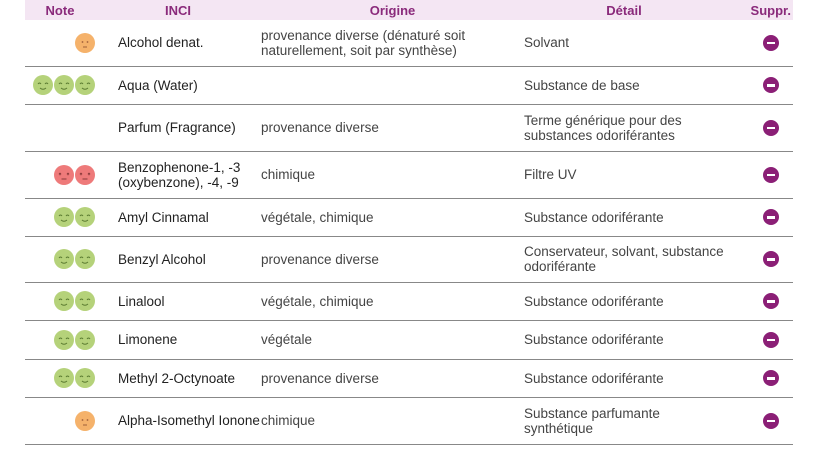 This screenshot has width=821, height=450. I want to click on table-row: Aqua (Water) Substance de base, so click(409, 85).